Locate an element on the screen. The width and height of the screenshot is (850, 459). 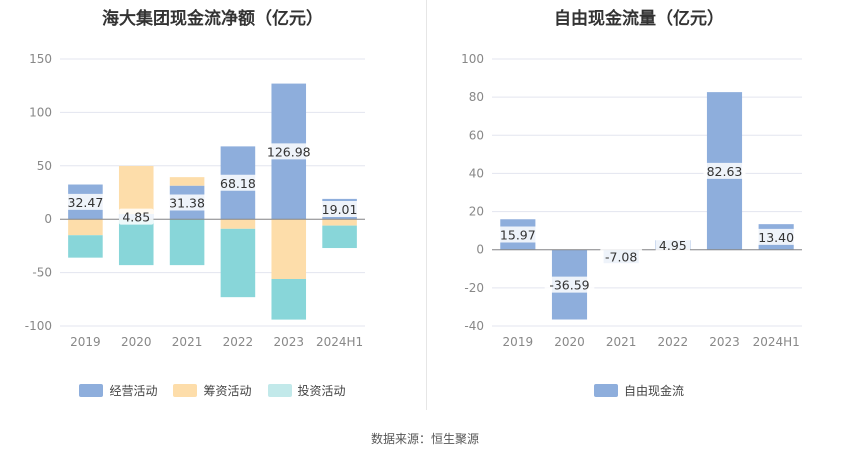
cash-flow-net-ytick-label: 0 is located at coordinates (48, 219).